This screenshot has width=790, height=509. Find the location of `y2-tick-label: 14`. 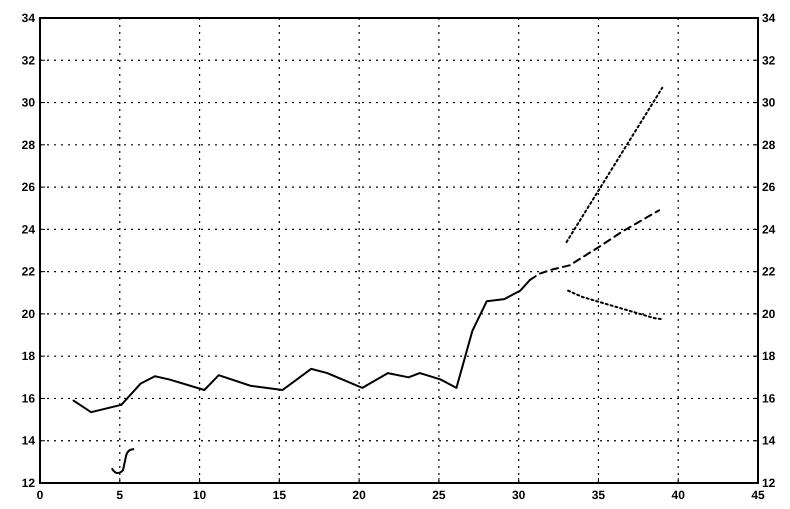

y2-tick-label: 14 is located at coordinates (769, 441).